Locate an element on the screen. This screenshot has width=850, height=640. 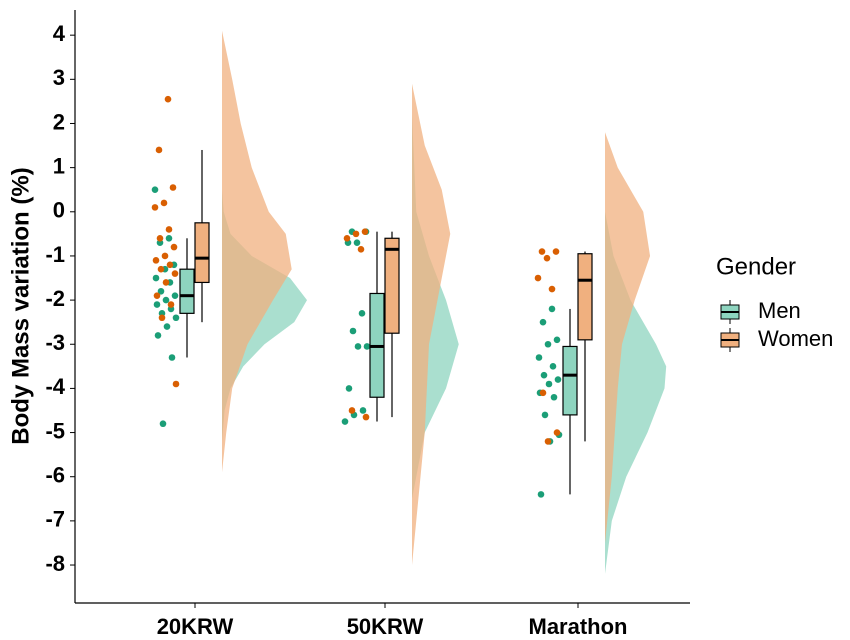
legend-label: Women is located at coordinates (795, 338).